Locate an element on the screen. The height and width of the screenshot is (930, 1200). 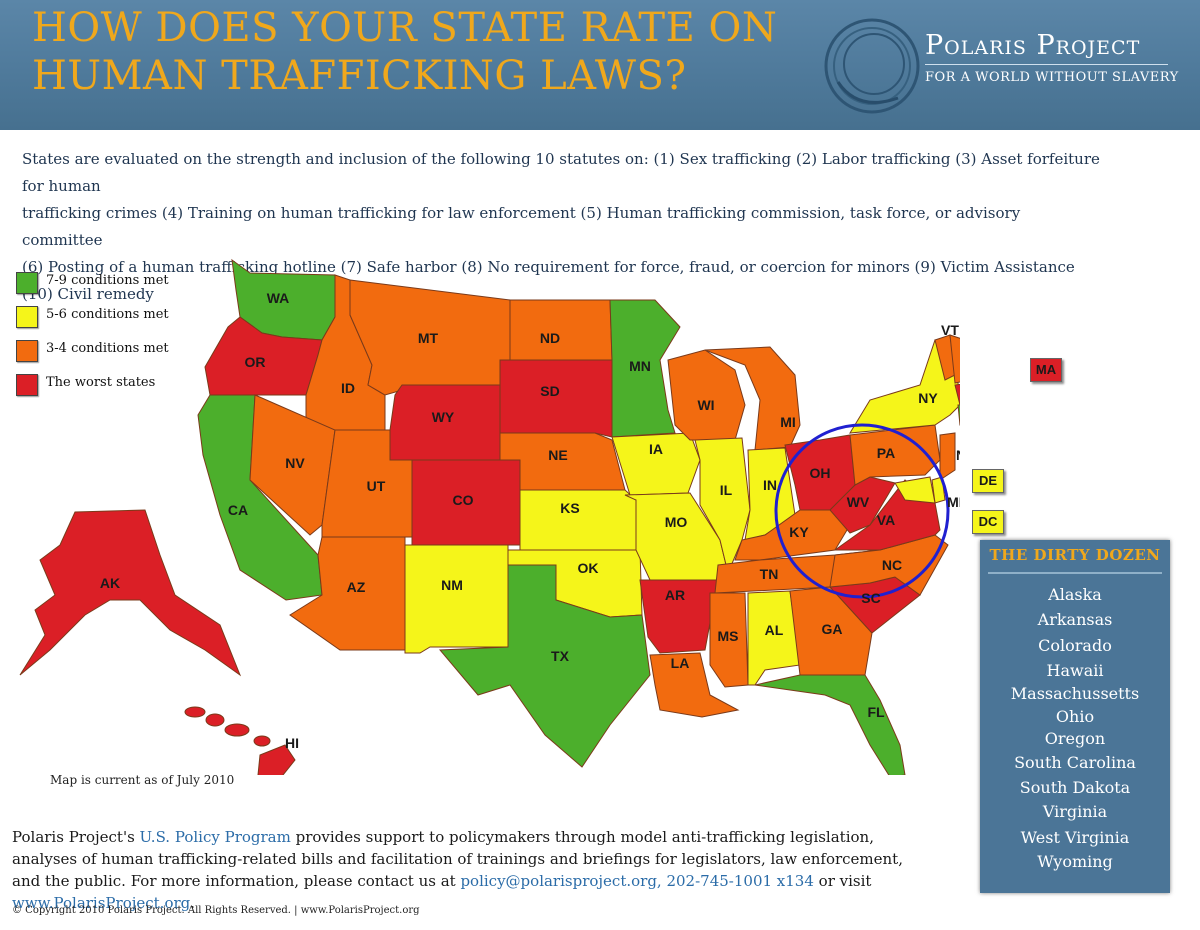
legend-item-green: 7-9 conditions met is located at coordinates (136, 282).